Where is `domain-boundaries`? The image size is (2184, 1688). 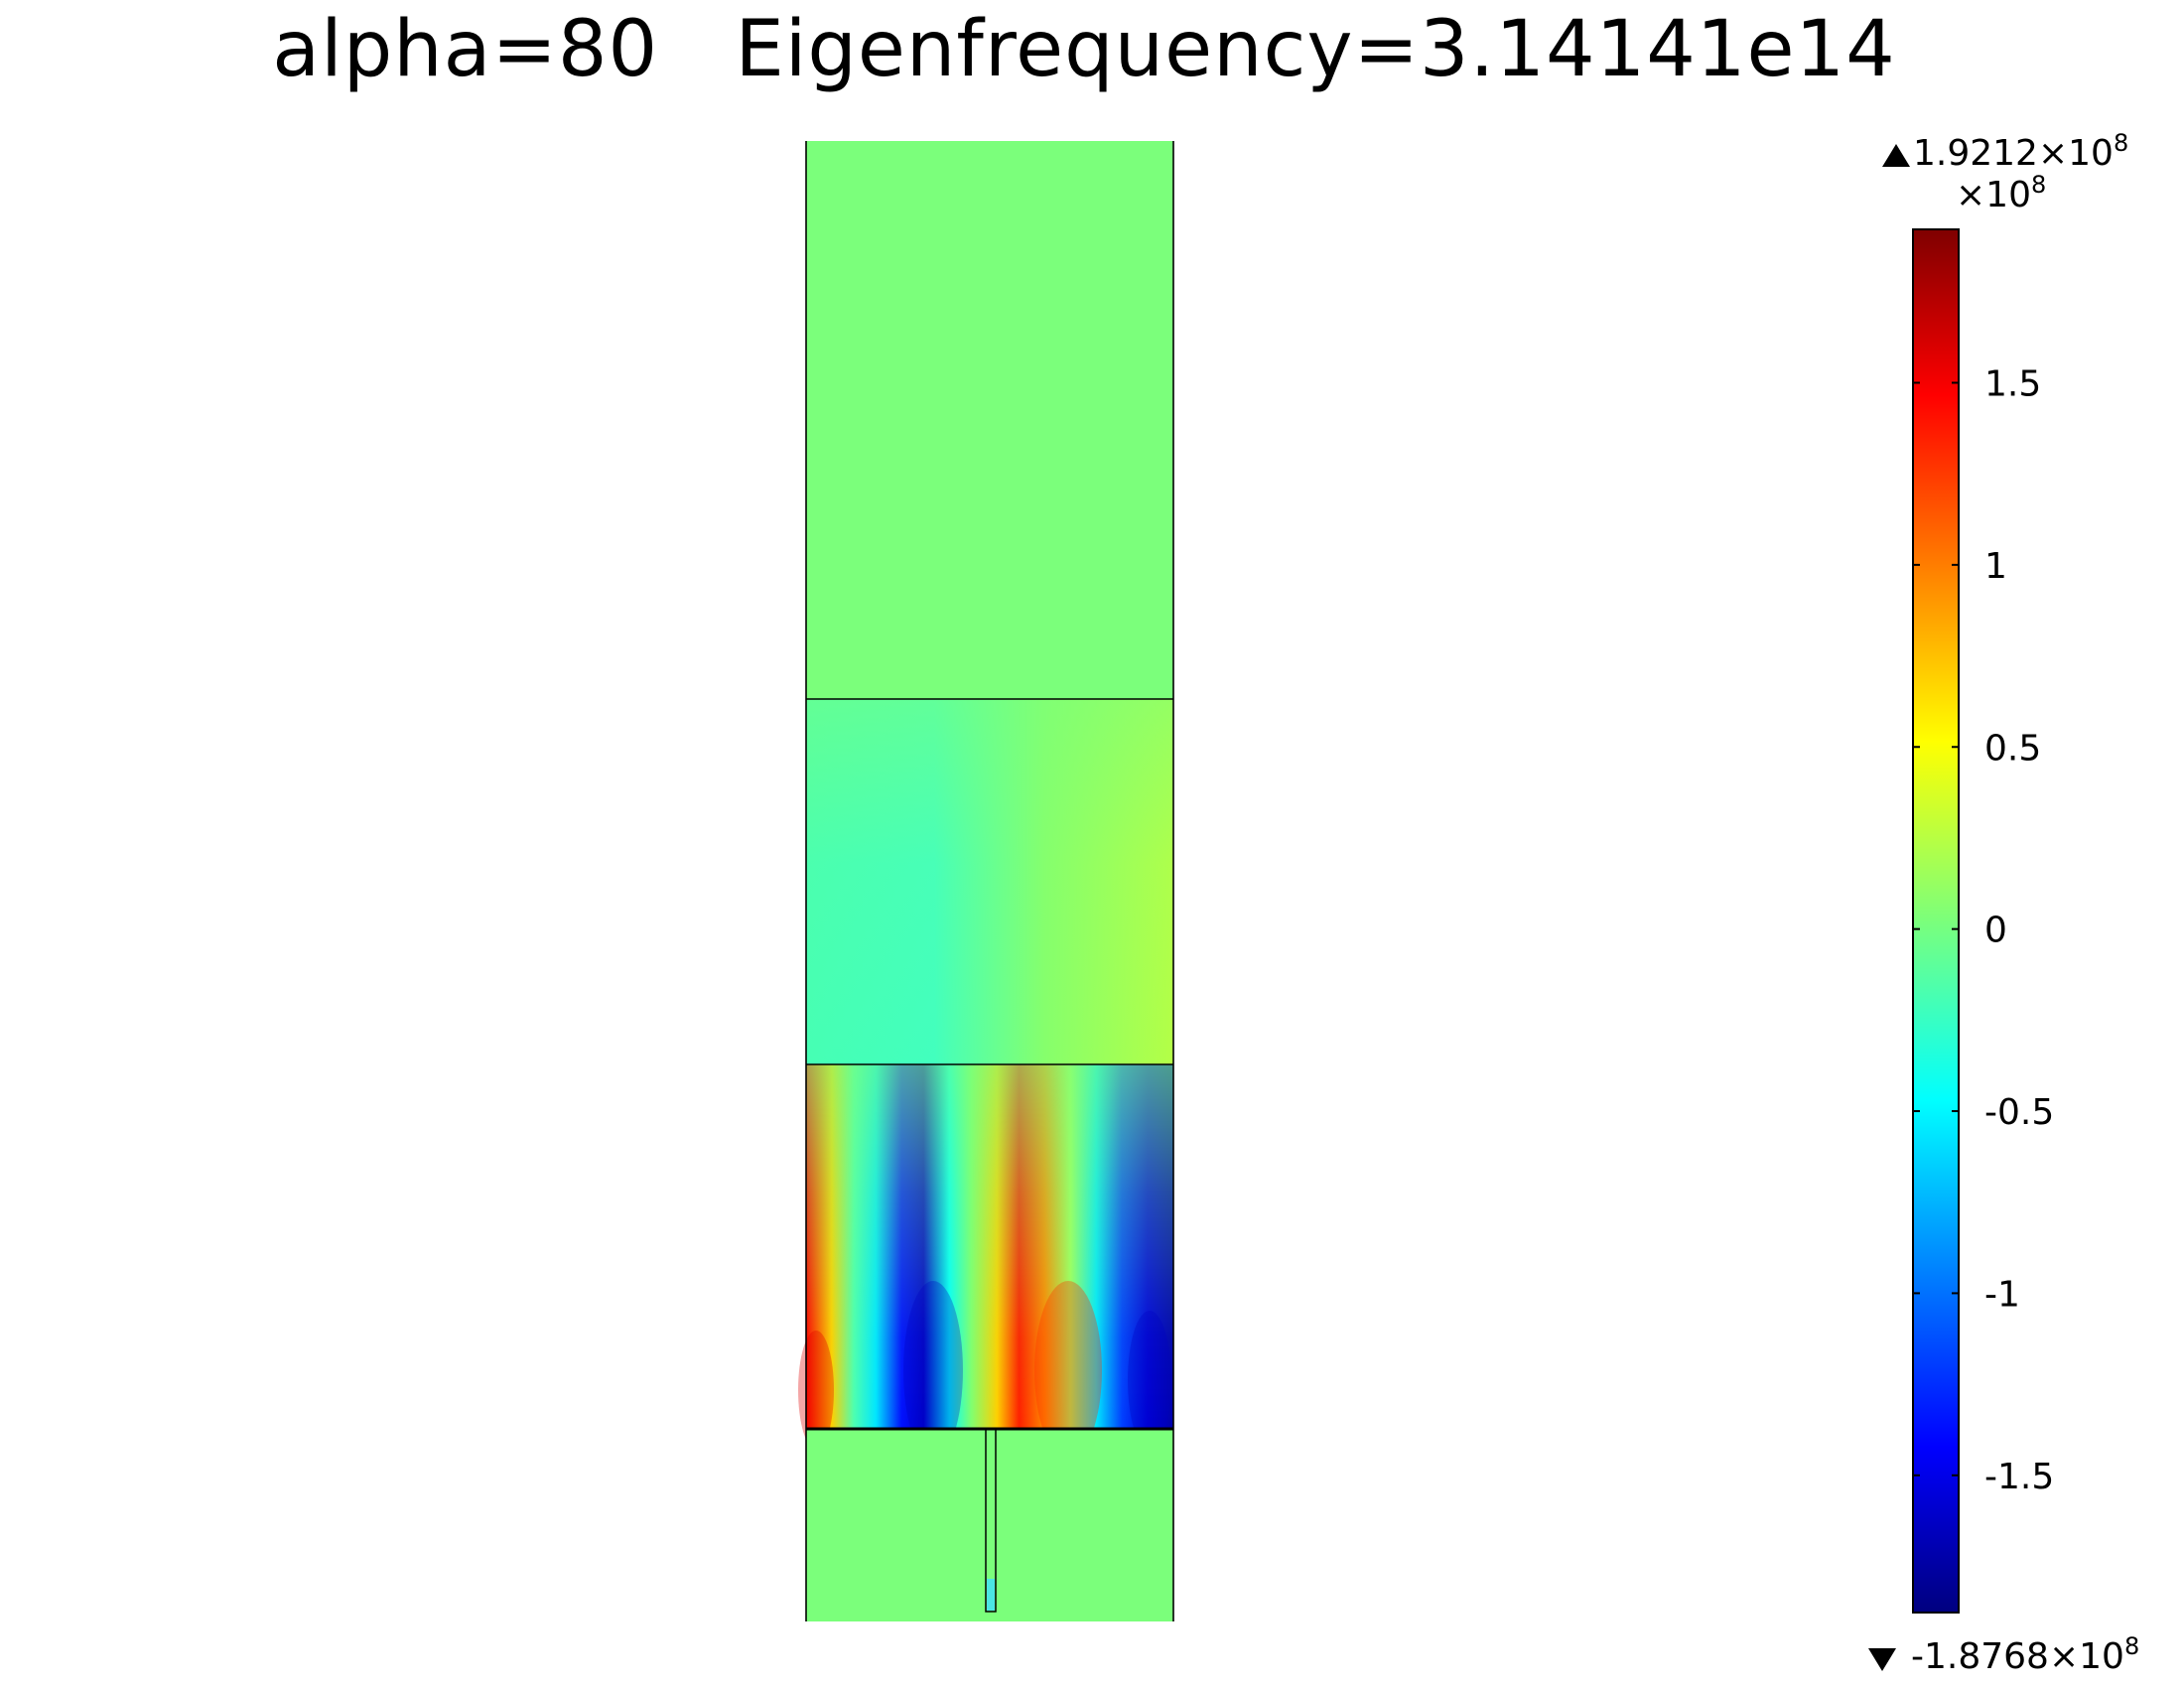
domain-boundaries is located at coordinates (989, 881).